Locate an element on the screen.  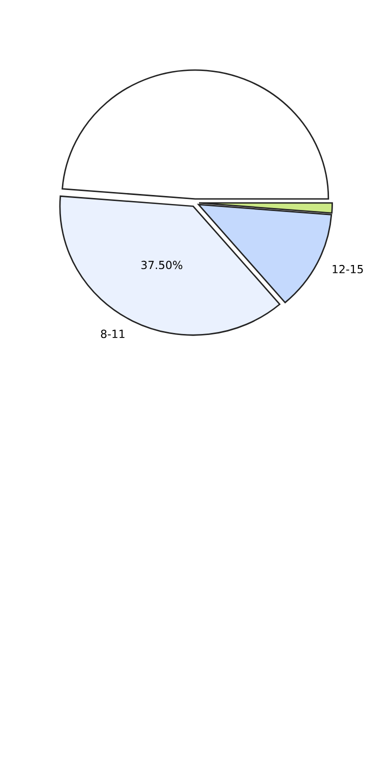
slice-label: 8-11 is located at coordinates (112, 334).